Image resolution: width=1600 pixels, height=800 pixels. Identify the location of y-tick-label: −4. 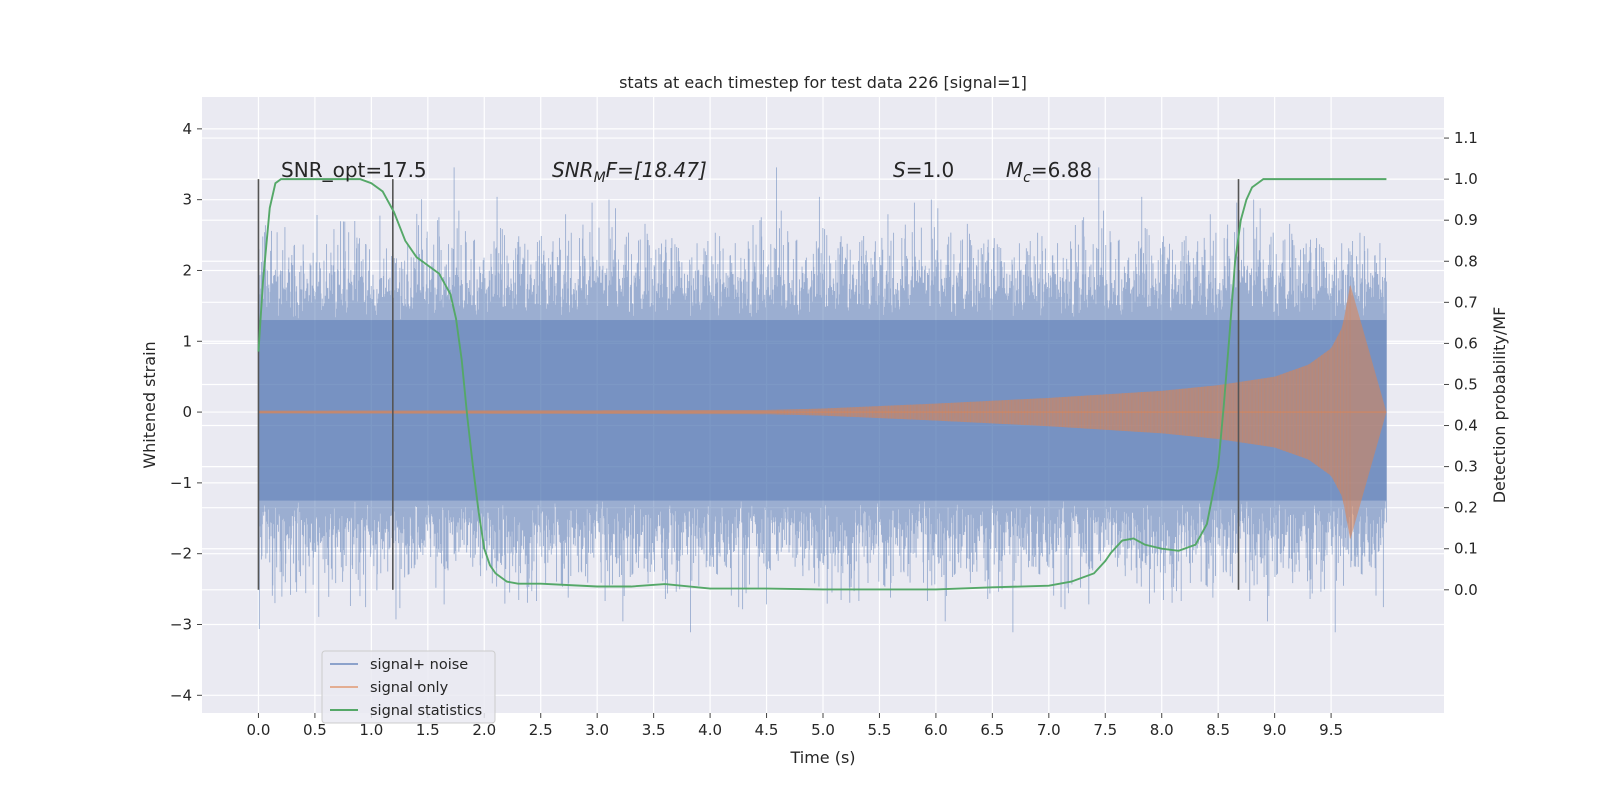
(181, 695).